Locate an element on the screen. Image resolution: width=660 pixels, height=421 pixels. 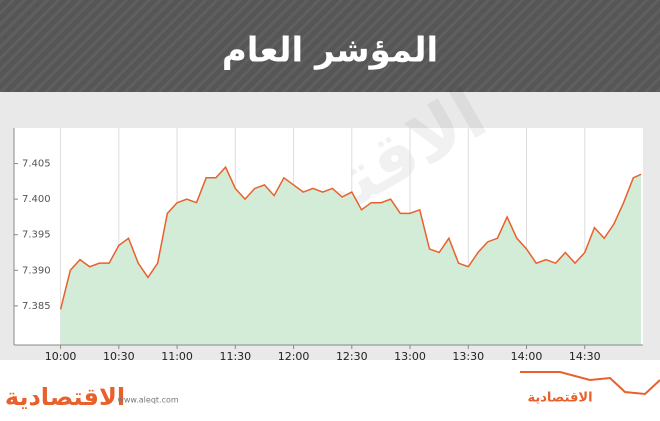
y-tick-label: 7.405 is located at coordinates (36, 164).